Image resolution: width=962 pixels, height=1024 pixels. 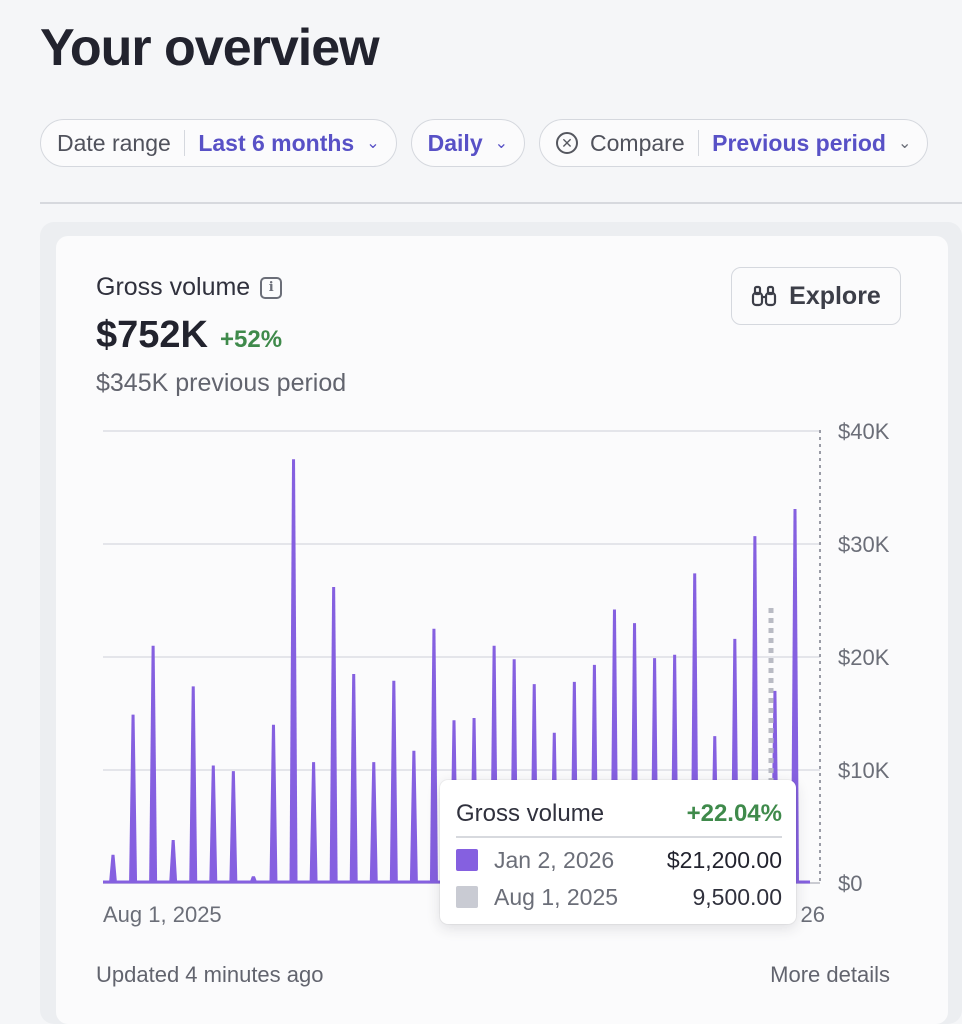 I want to click on metric-title-text: Gross volume, so click(x=173, y=287).